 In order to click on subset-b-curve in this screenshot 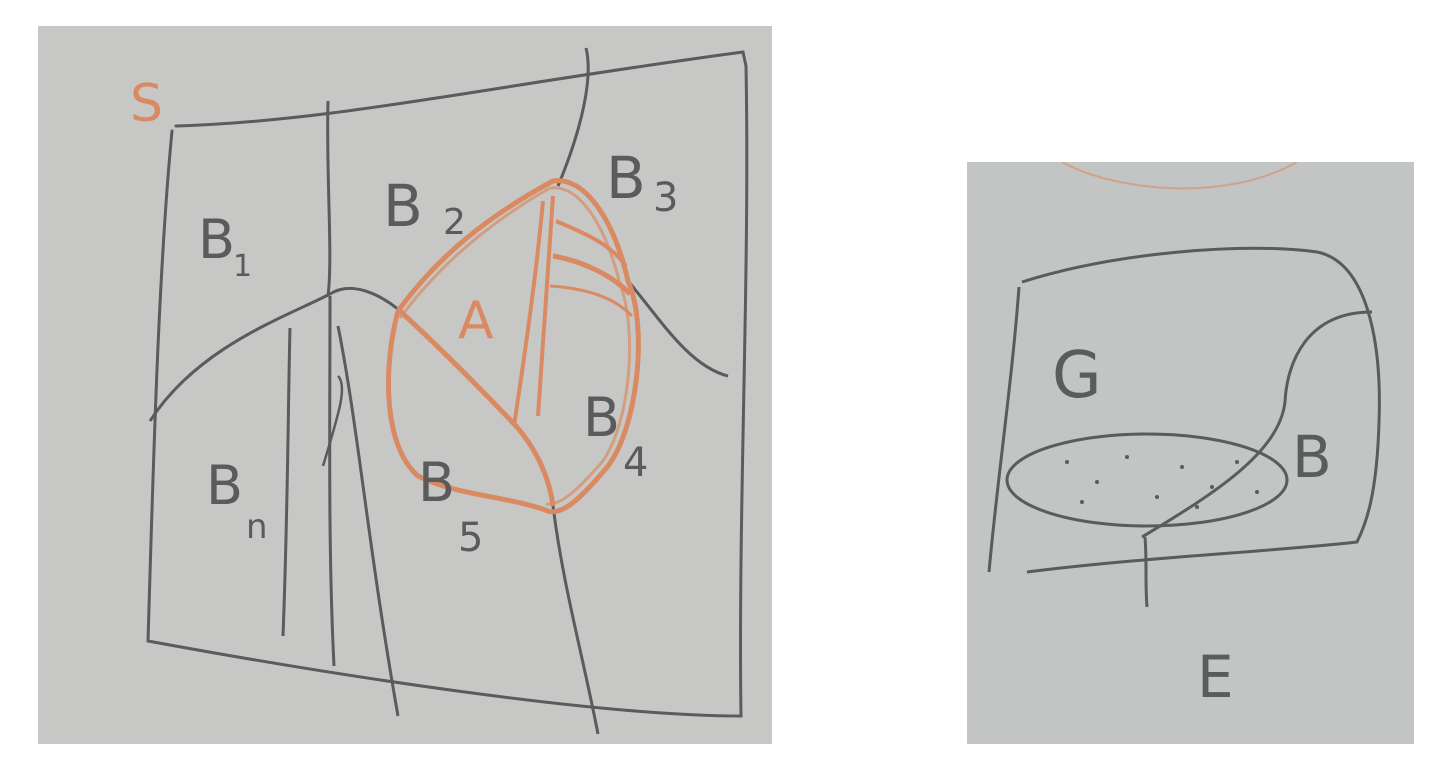, I will do `click(1257, 424)`.